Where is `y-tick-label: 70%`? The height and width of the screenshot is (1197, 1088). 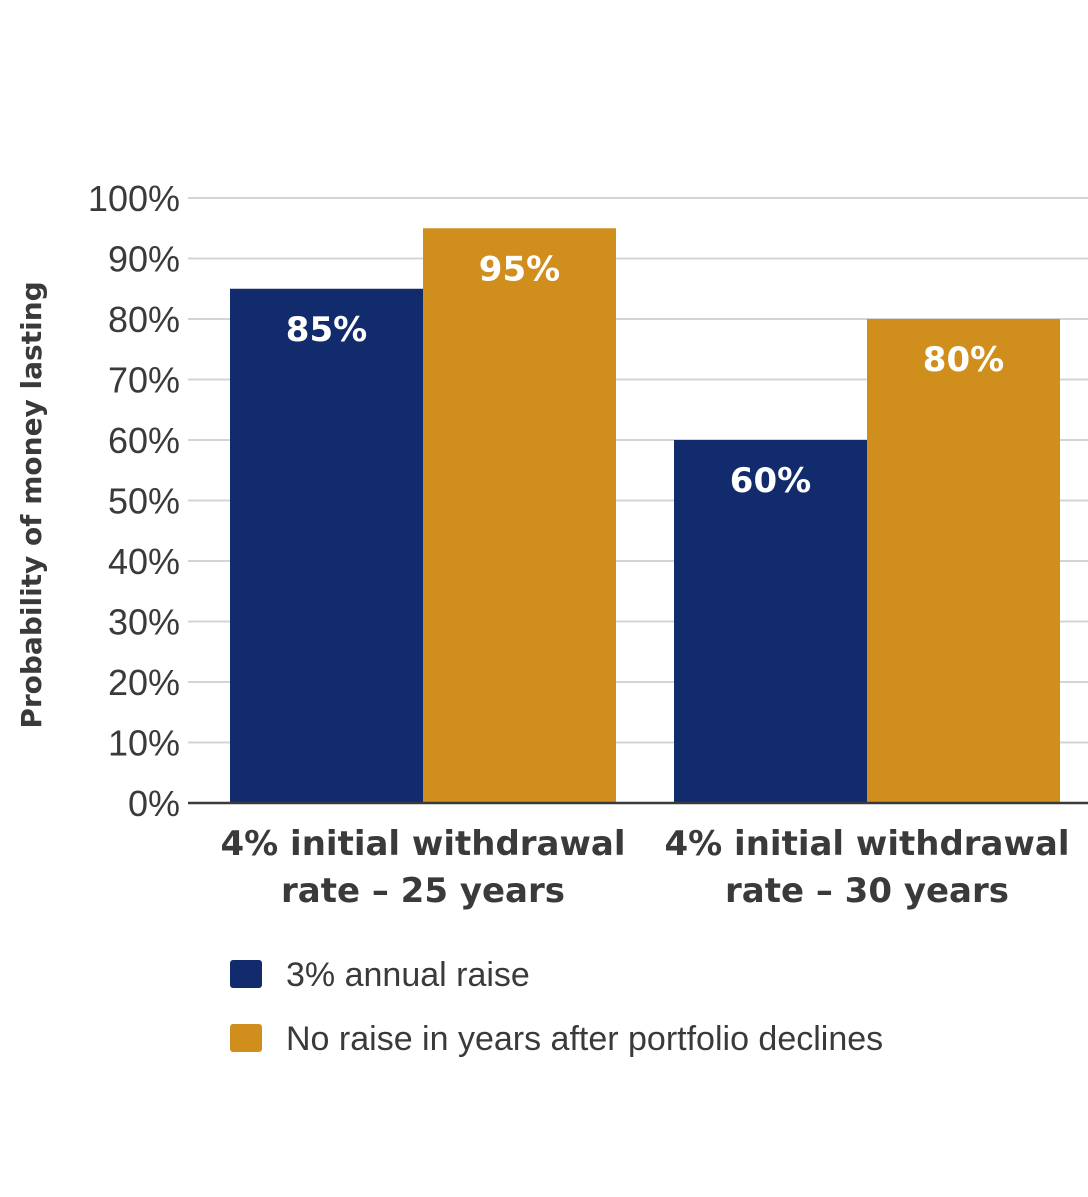 y-tick-label: 70% is located at coordinates (144, 380).